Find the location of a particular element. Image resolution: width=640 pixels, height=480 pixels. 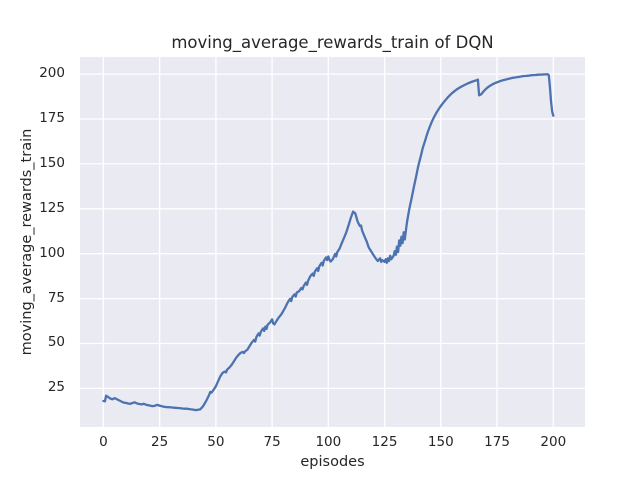

y-tick-label: 200 is located at coordinates (52, 73).